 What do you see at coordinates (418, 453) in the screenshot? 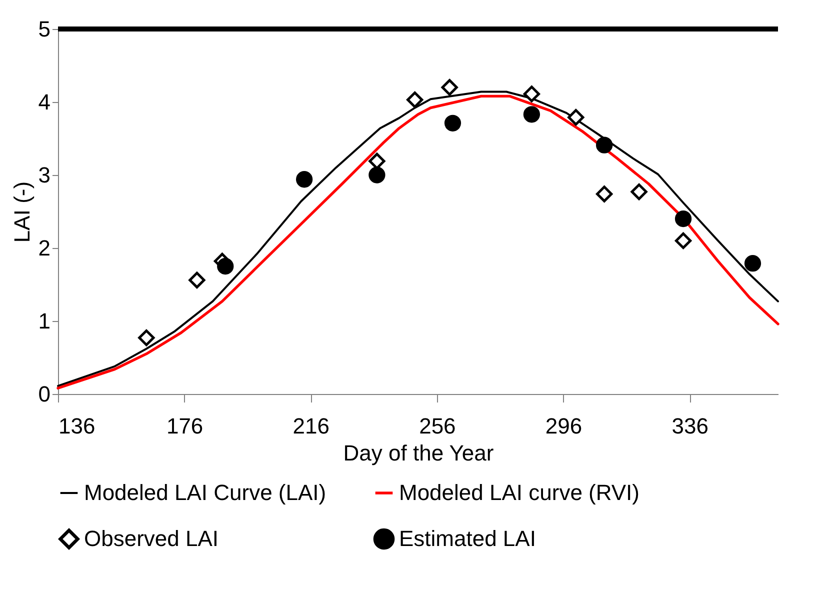
I see `x-axis-title: Day of the Year` at bounding box center [418, 453].